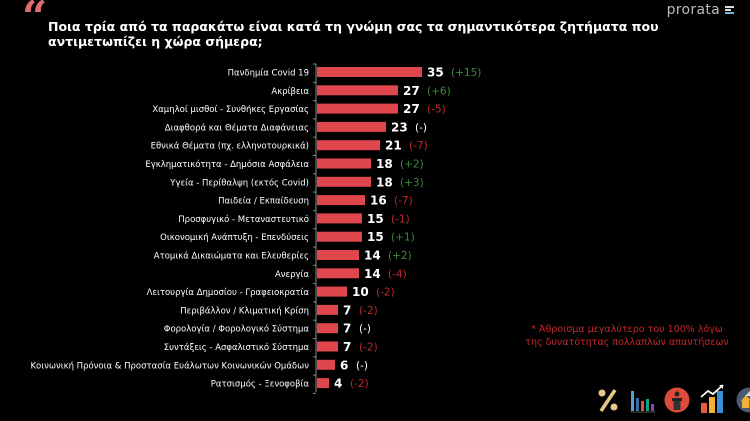 This screenshot has height=421, width=750. Describe the element at coordinates (393, 146) in the screenshot. I see `value-label: 21` at that location.